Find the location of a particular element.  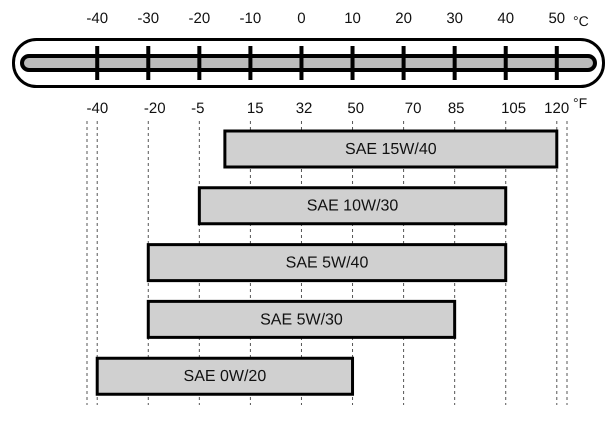

x-tick-label: 50 is located at coordinates (557, 18).